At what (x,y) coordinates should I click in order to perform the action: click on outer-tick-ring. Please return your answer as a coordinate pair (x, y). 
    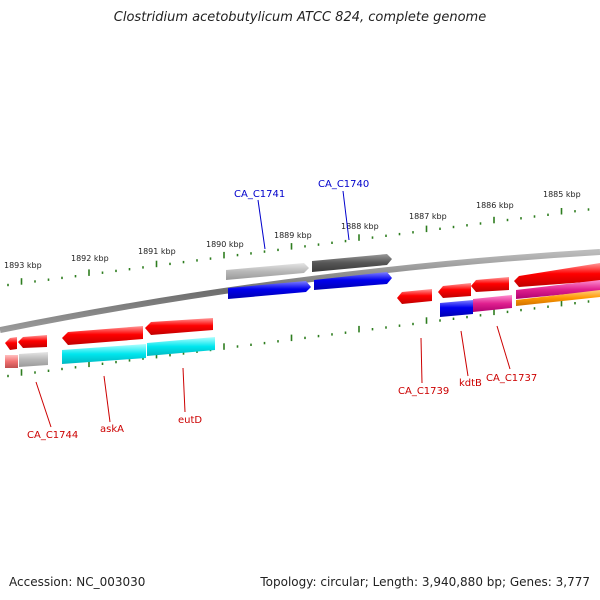
    Looking at the image, I should click on (298, 247).